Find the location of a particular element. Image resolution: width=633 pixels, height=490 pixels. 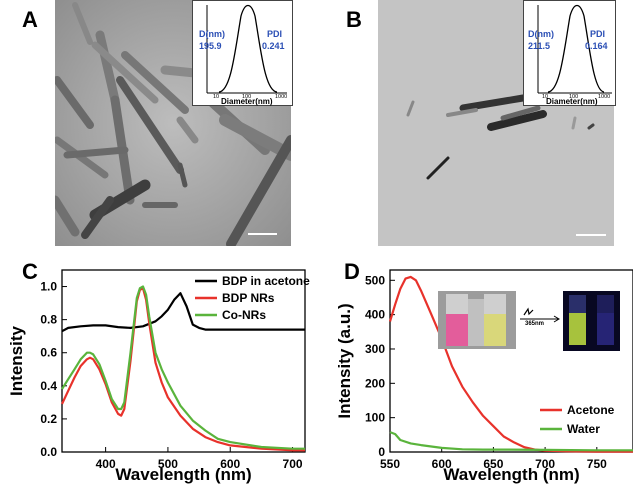

x-tick-label-c0-0: 400 is located at coordinates (106, 464).